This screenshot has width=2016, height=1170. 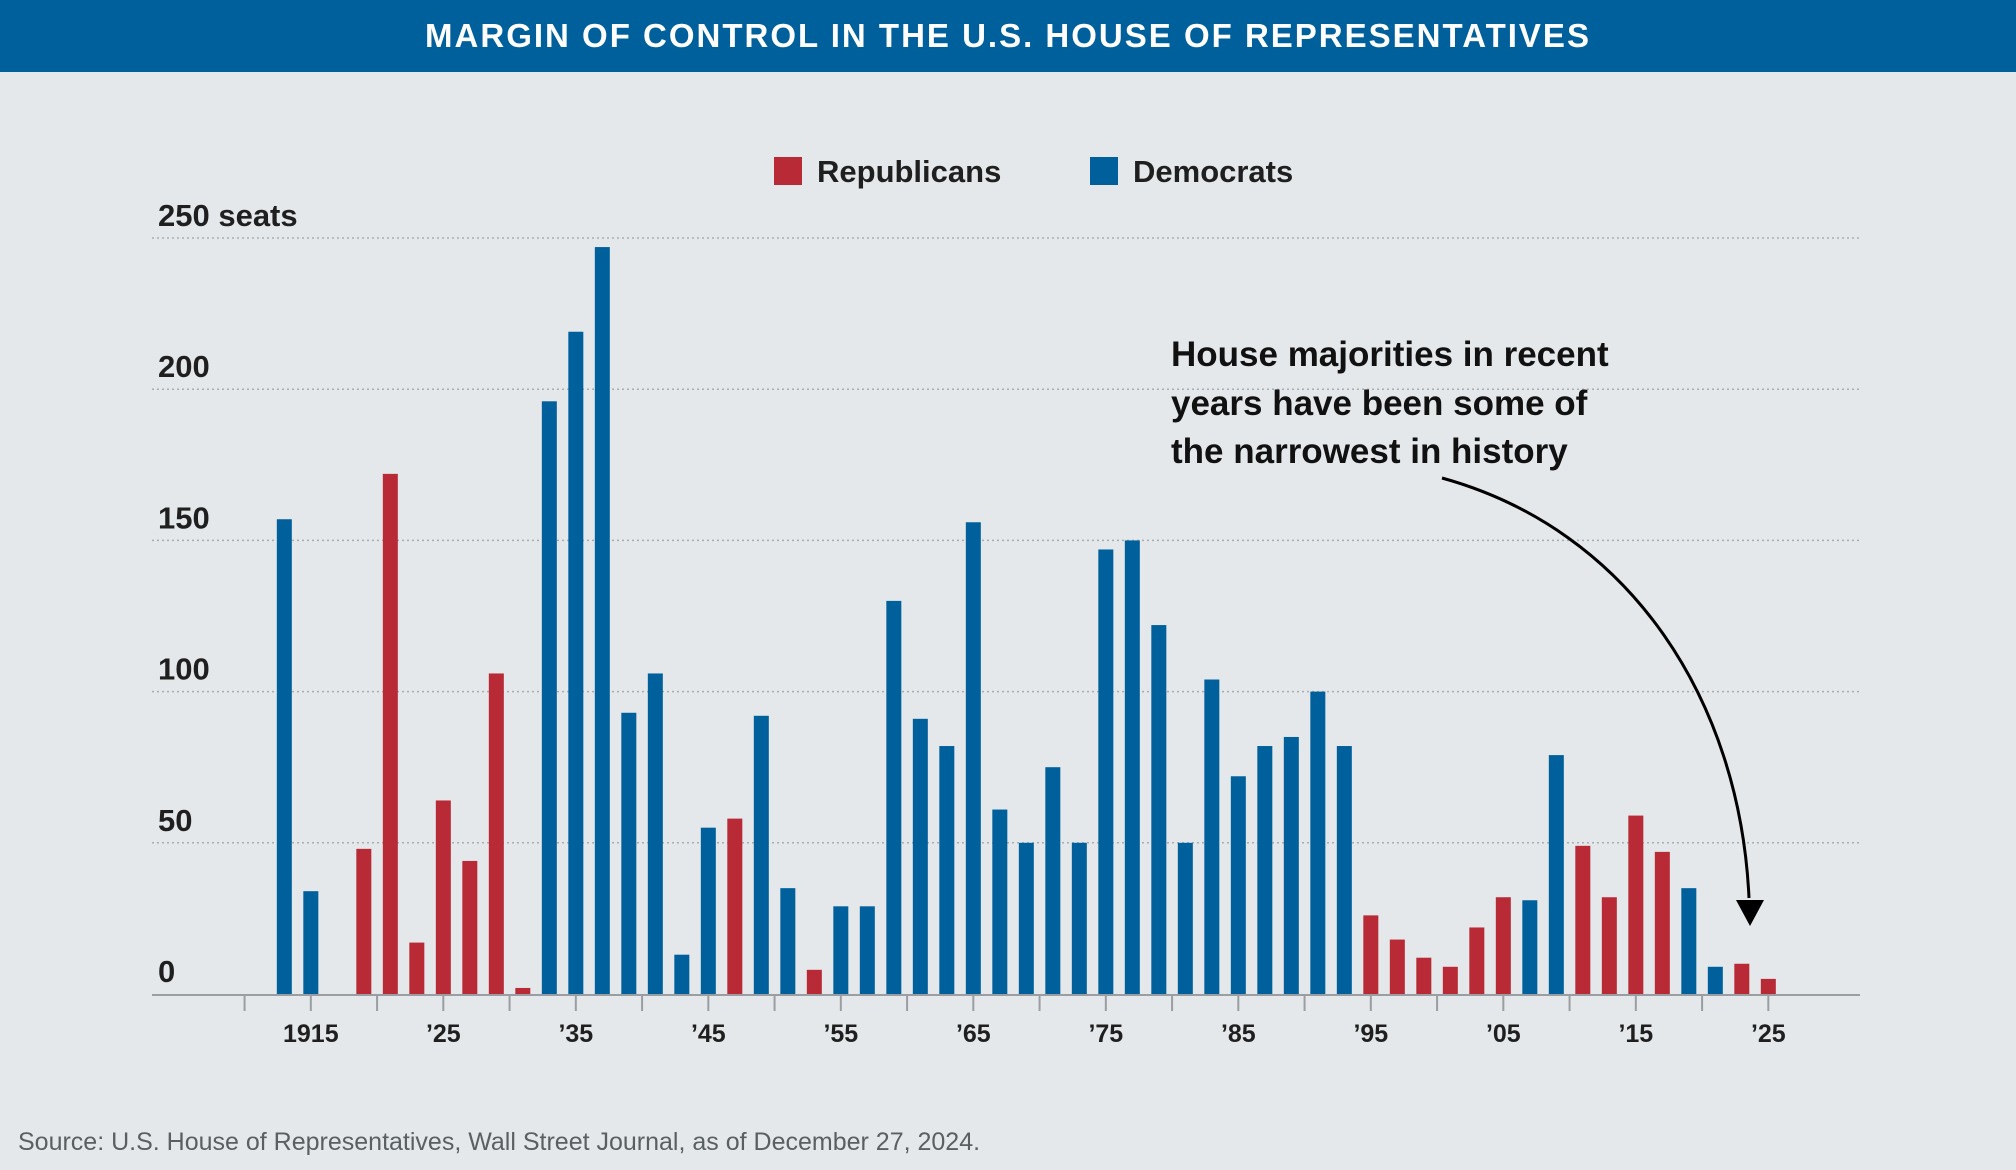 What do you see at coordinates (1635, 1034) in the screenshot?
I see `x-tick-label: ’15` at bounding box center [1635, 1034].